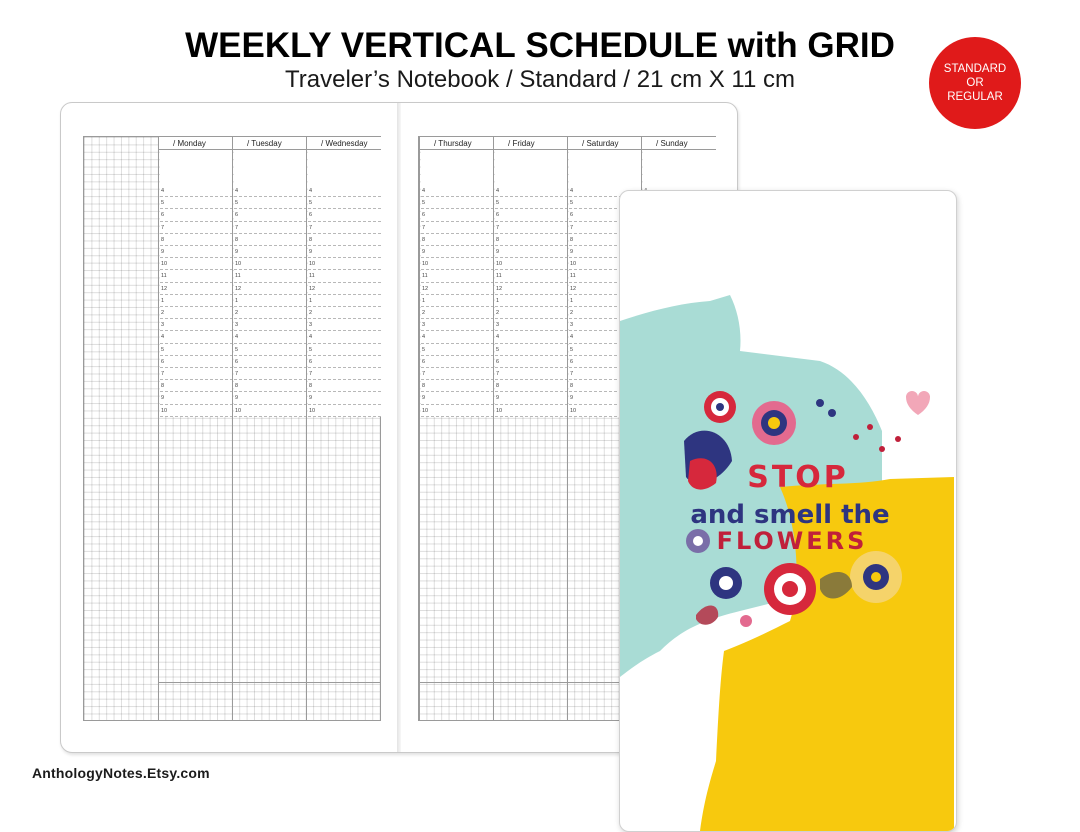 The width and height of the screenshot is (1080, 832). Describe the element at coordinates (975, 97) in the screenshot. I see `badge-line-3: REGULAR` at that location.